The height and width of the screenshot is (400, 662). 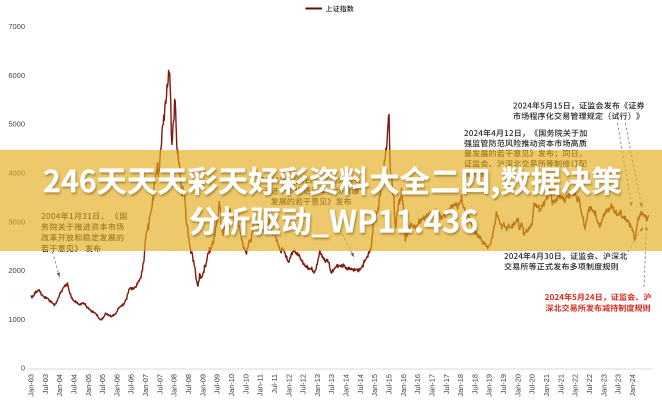 I want to click on svg-text: Jul-20, so click(x=532, y=384).